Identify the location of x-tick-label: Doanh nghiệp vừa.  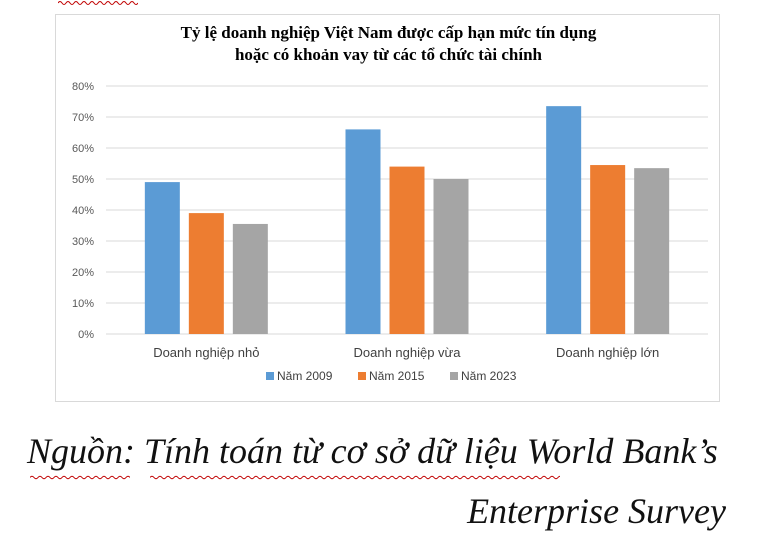
(407, 352).